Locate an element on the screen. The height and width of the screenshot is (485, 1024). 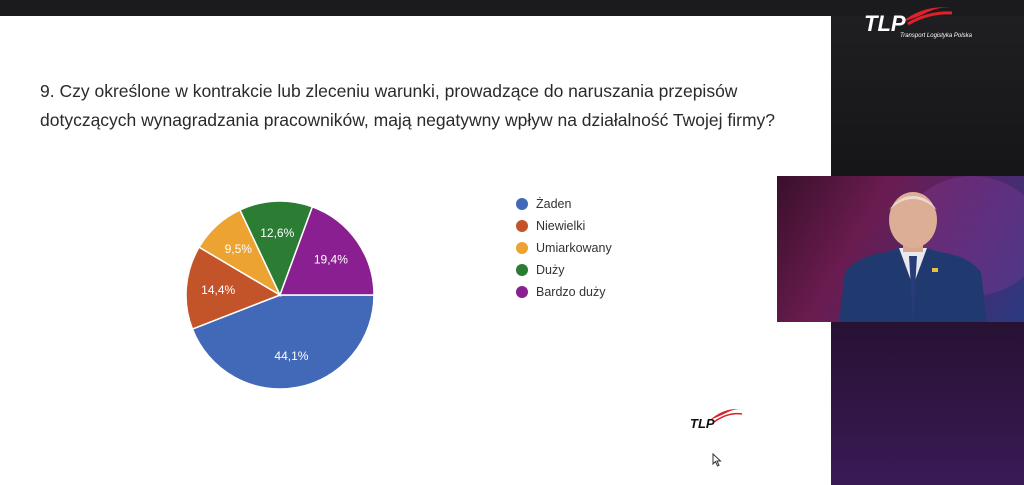
broadcast-logo-subtitle: Transport Logistyka Polska is located at coordinates (936, 36).